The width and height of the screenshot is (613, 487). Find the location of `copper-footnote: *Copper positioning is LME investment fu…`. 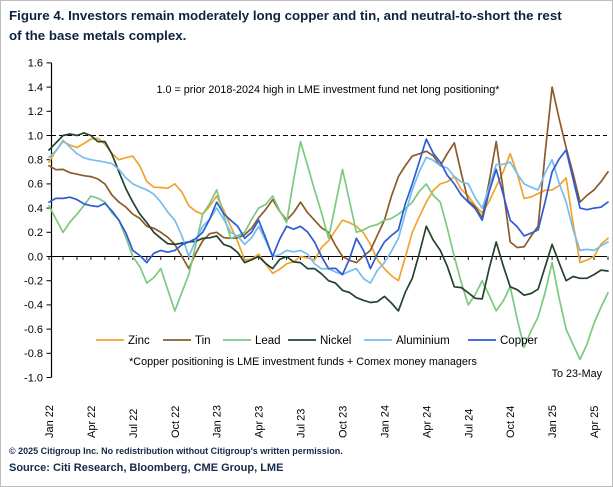

copper-footnote: *Copper positioning is LME investment fu… is located at coordinates (303, 362).